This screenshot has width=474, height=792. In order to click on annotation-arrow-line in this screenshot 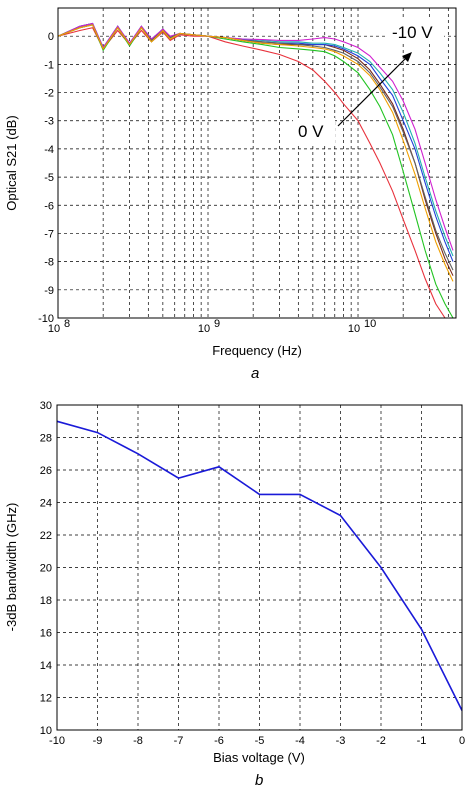, I will do `click(373, 91)`.